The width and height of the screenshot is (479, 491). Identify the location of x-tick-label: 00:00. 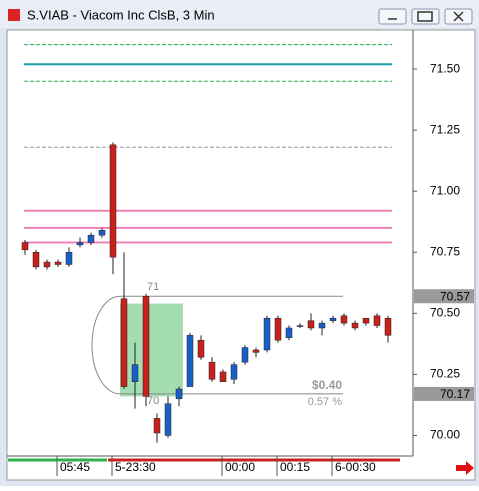
(240, 467).